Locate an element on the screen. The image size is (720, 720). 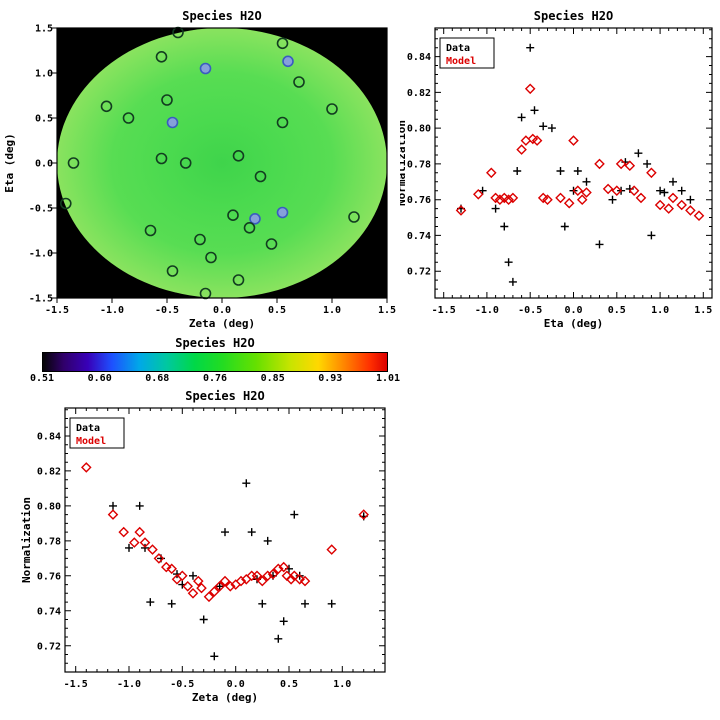
y-tick-label: 1.5 is located at coordinates (44, 29).